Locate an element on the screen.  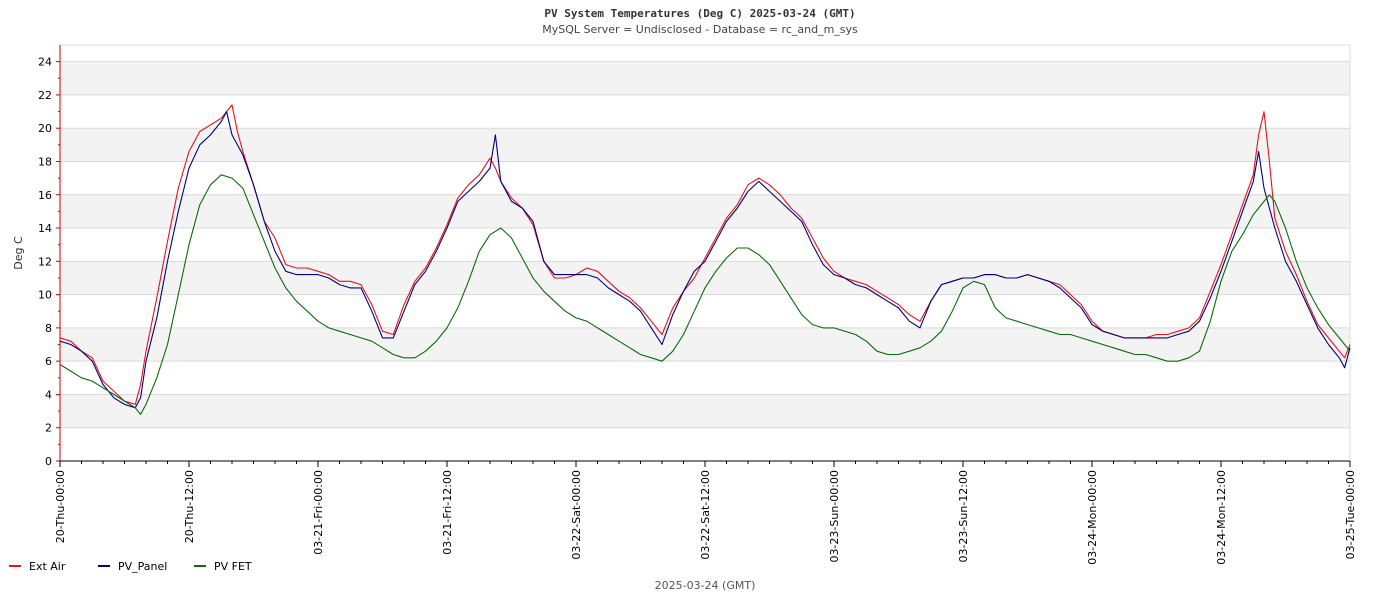
x-tick-label: 03-22-Sat-12:00 is located at coordinates (705, 515).